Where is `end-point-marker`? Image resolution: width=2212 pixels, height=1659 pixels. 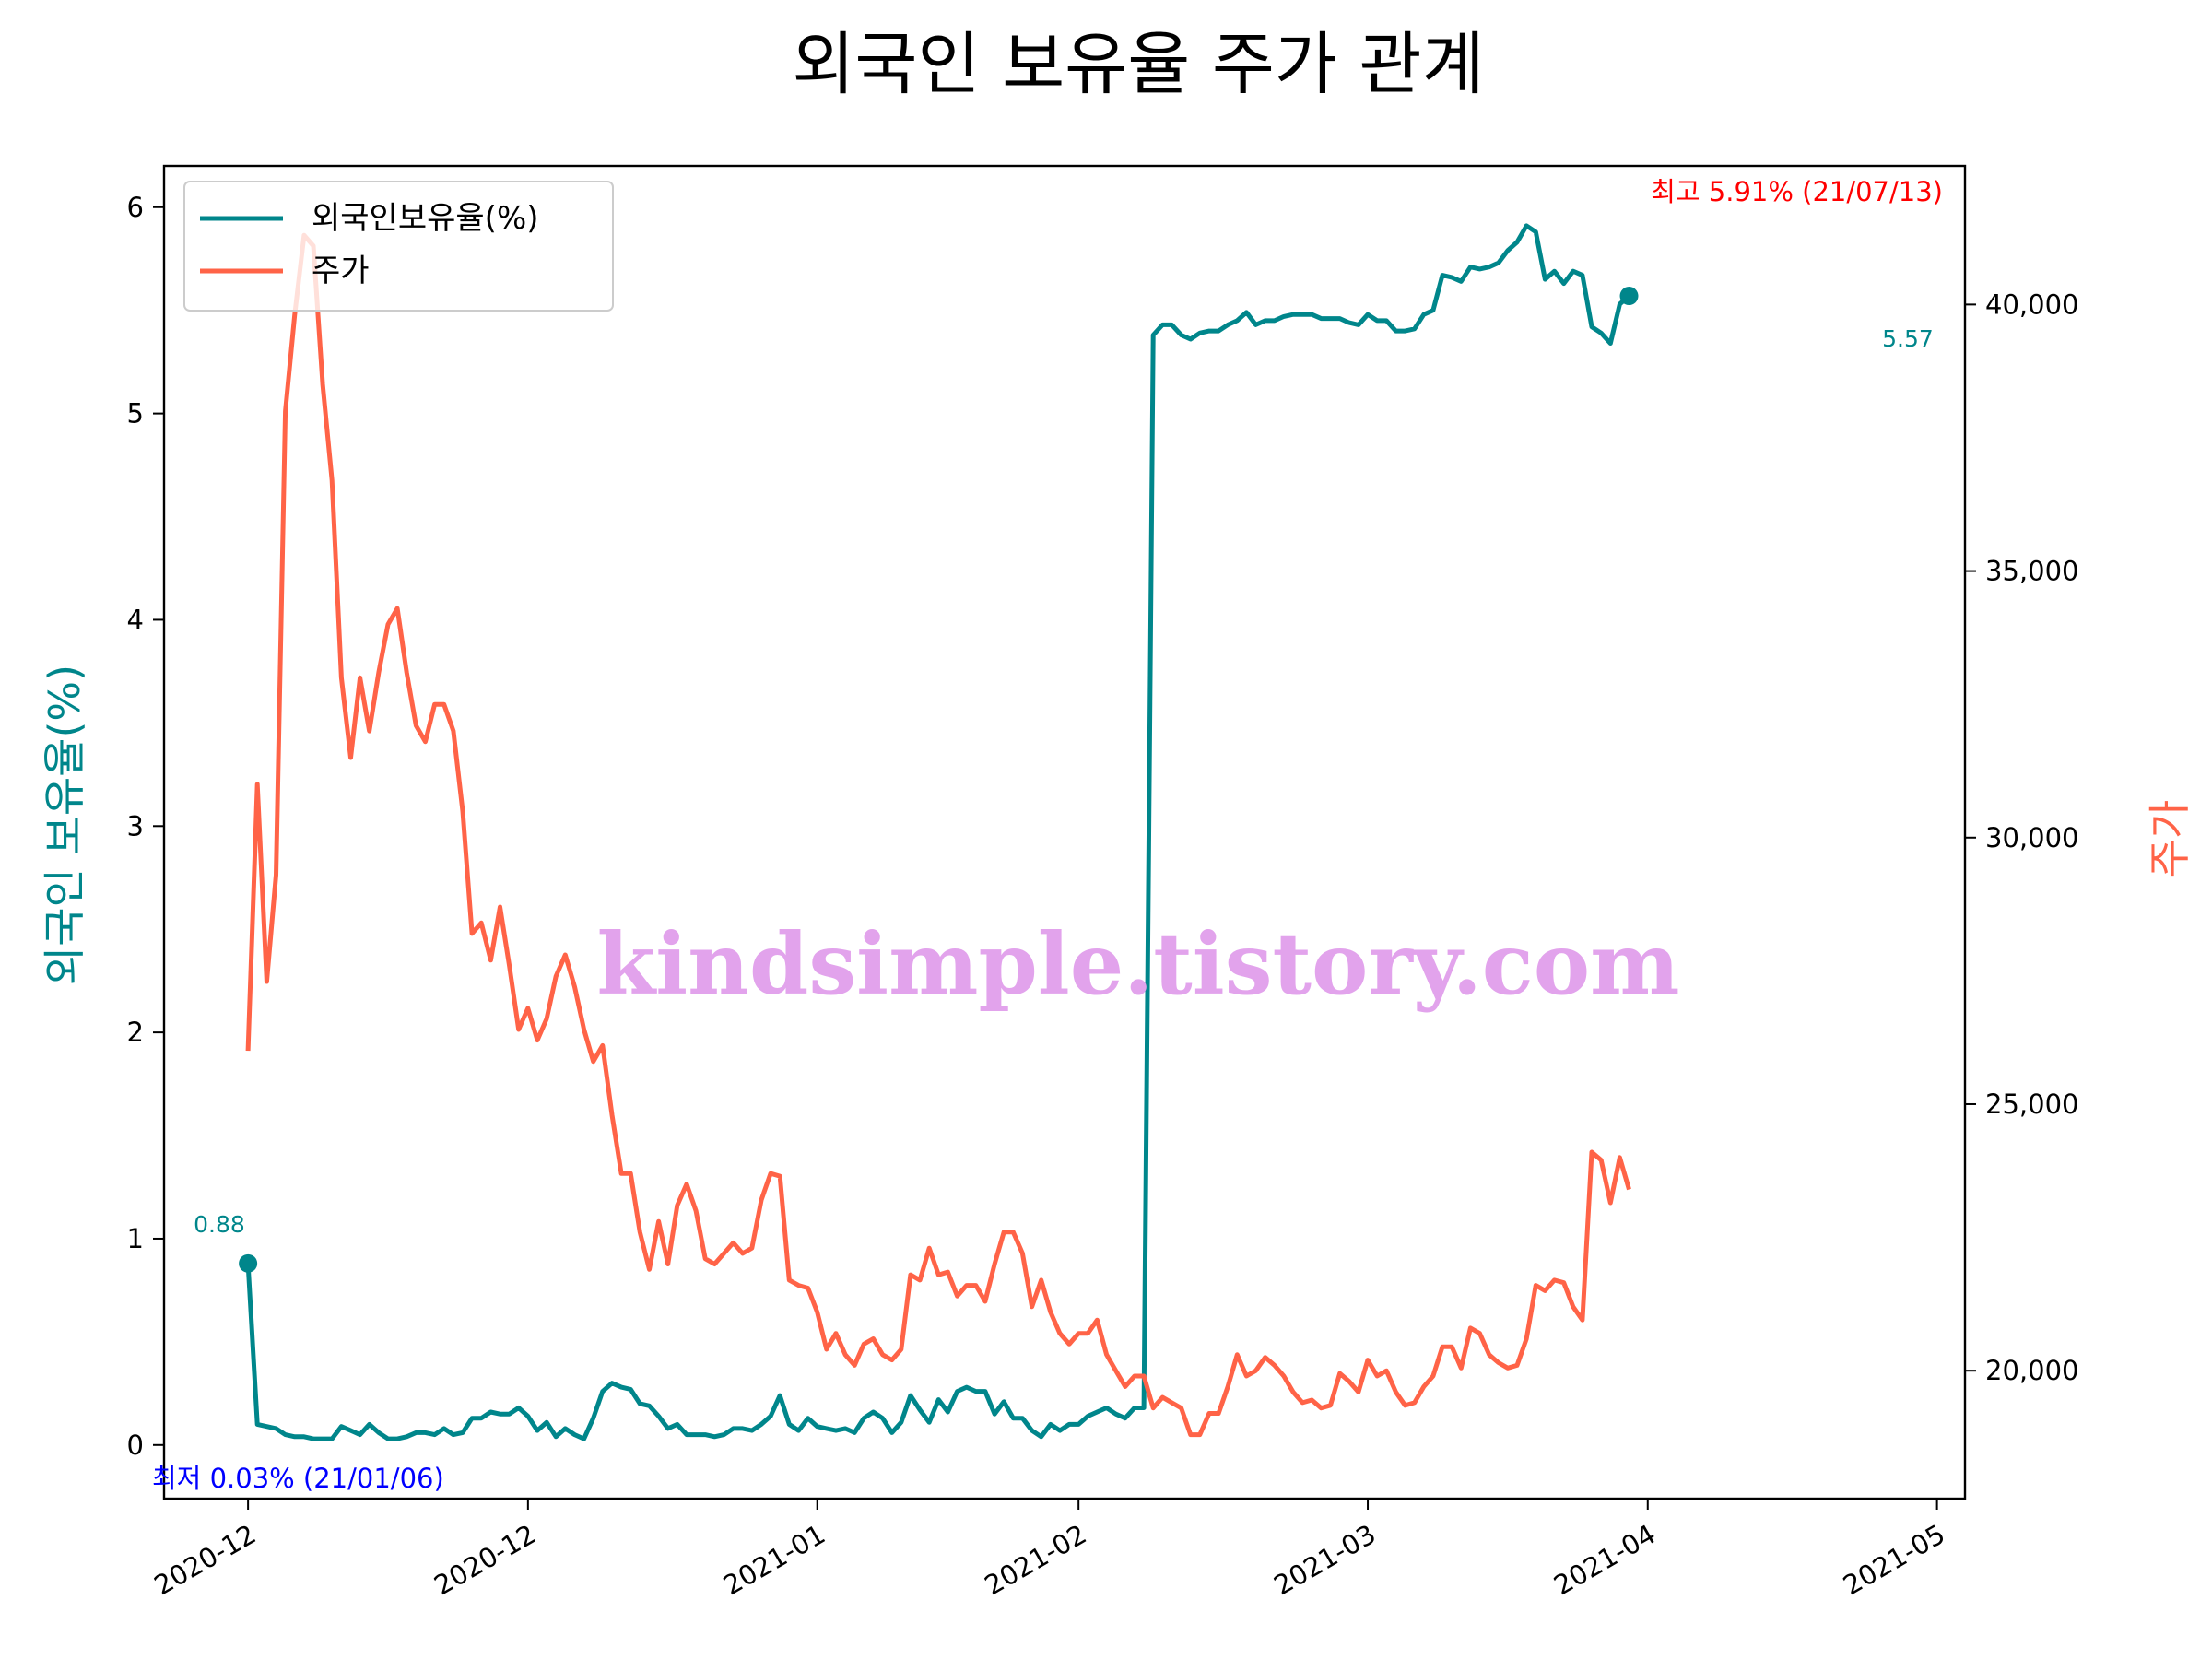
end-point-marker is located at coordinates (1629, 296).